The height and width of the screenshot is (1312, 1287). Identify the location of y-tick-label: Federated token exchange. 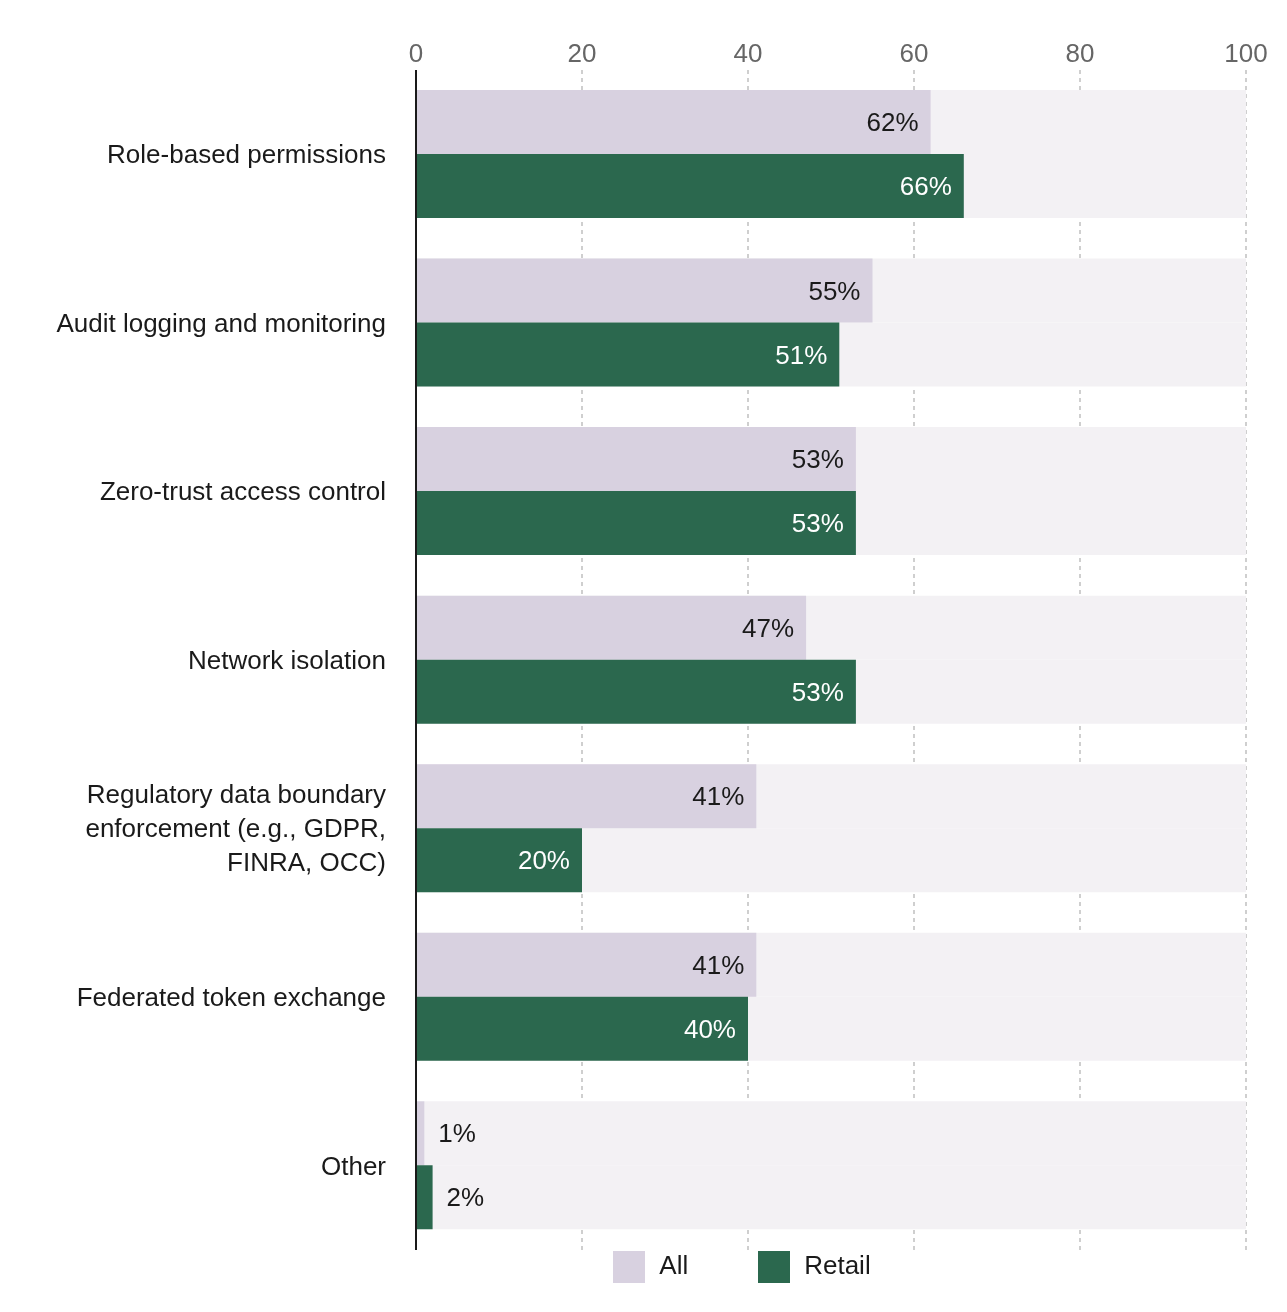
(231, 997).